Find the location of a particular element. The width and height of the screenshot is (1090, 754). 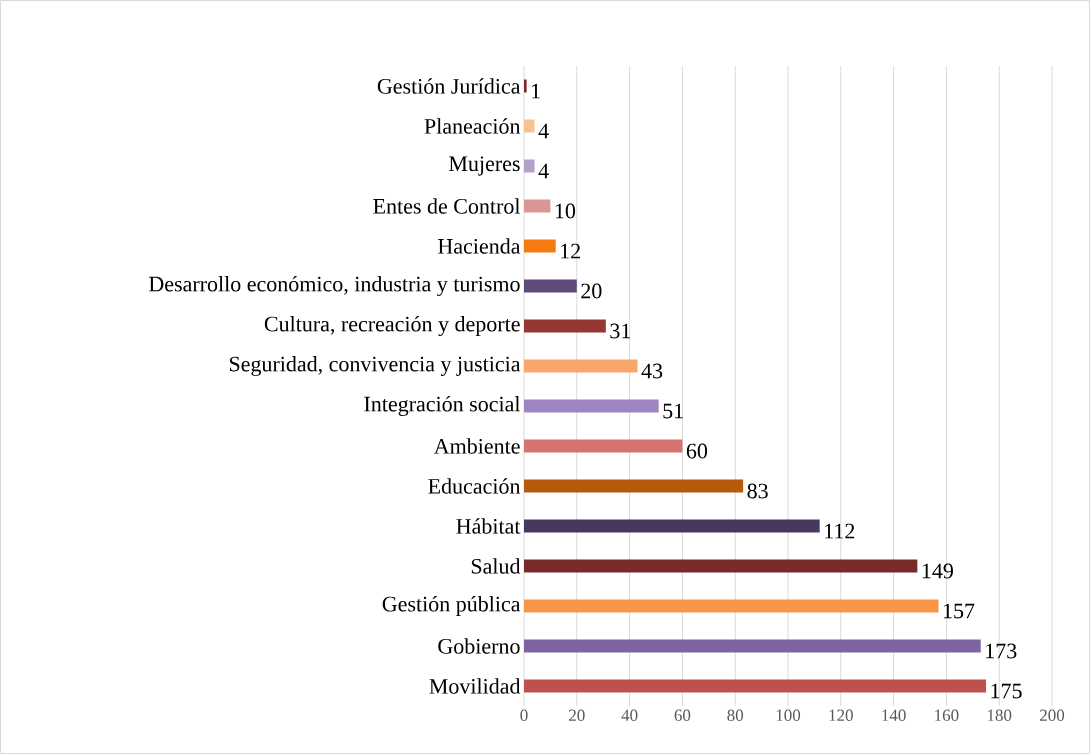

x-tick-label: 60 is located at coordinates (682, 715).